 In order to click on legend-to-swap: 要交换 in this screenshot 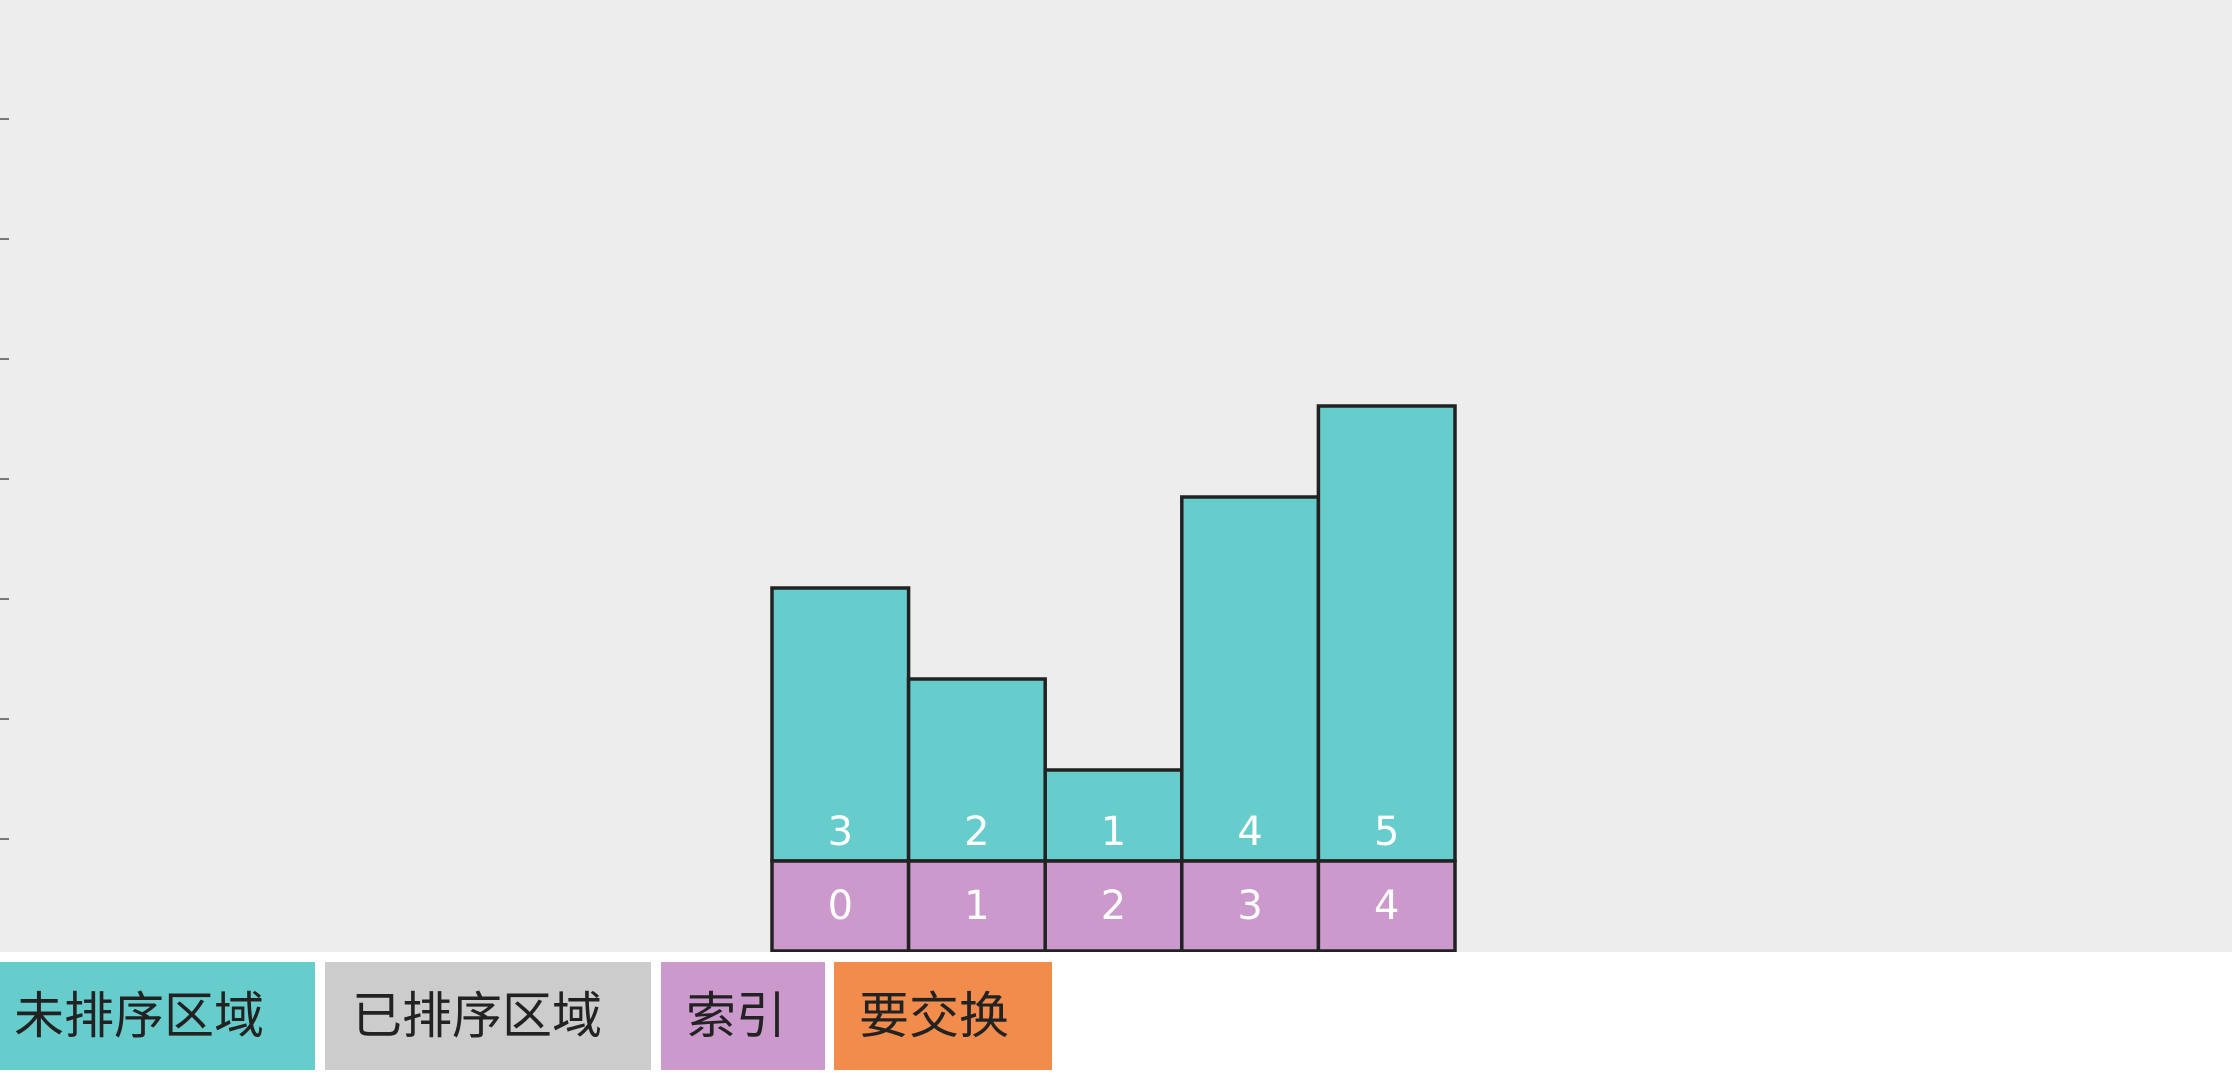, I will do `click(943, 1016)`.